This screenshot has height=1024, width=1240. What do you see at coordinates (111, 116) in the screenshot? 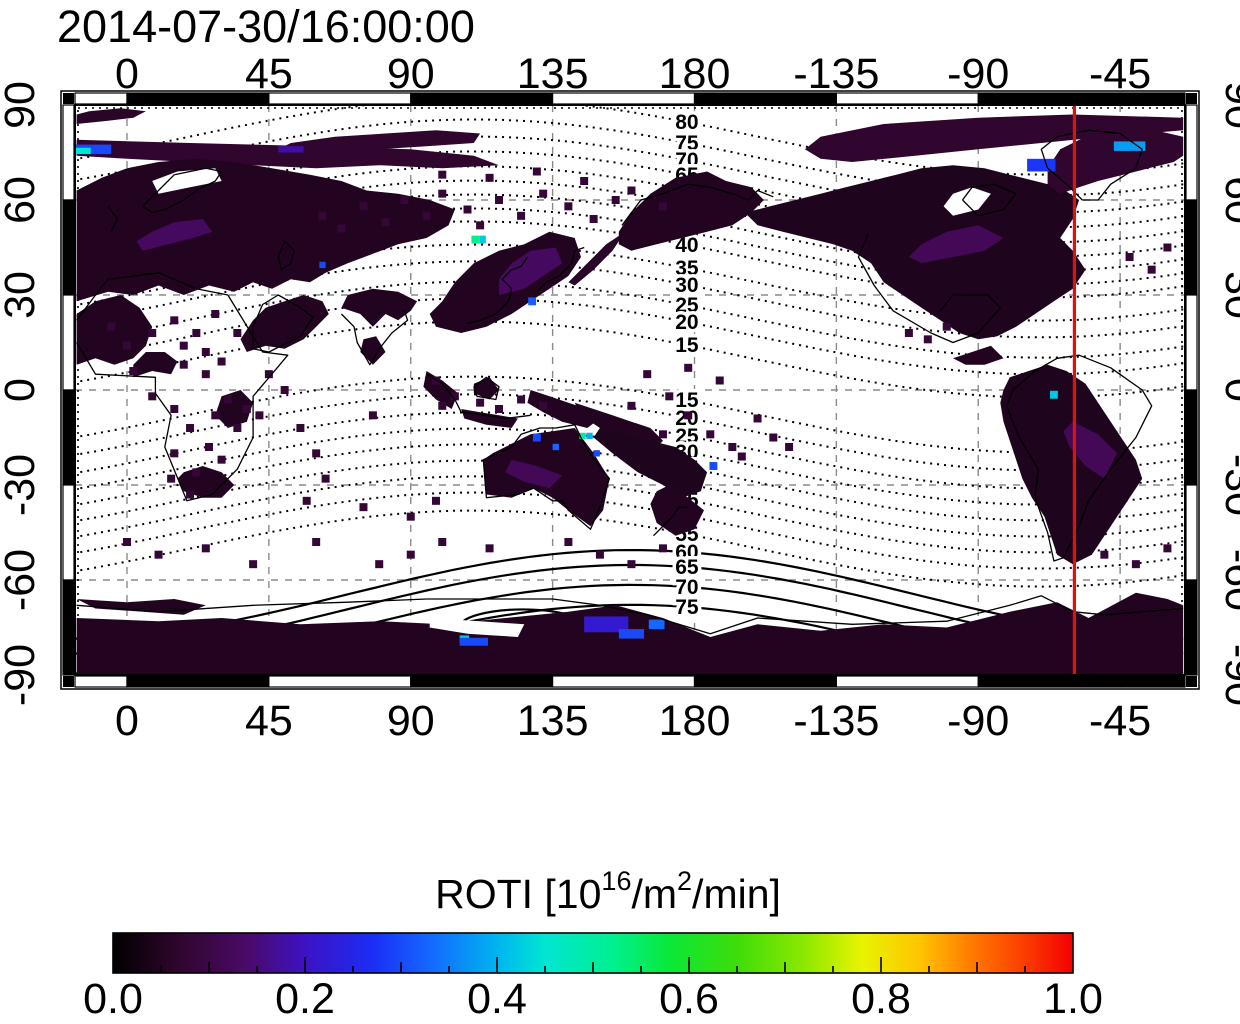
I see `coverage-blob-top-left-stub` at bounding box center [111, 116].